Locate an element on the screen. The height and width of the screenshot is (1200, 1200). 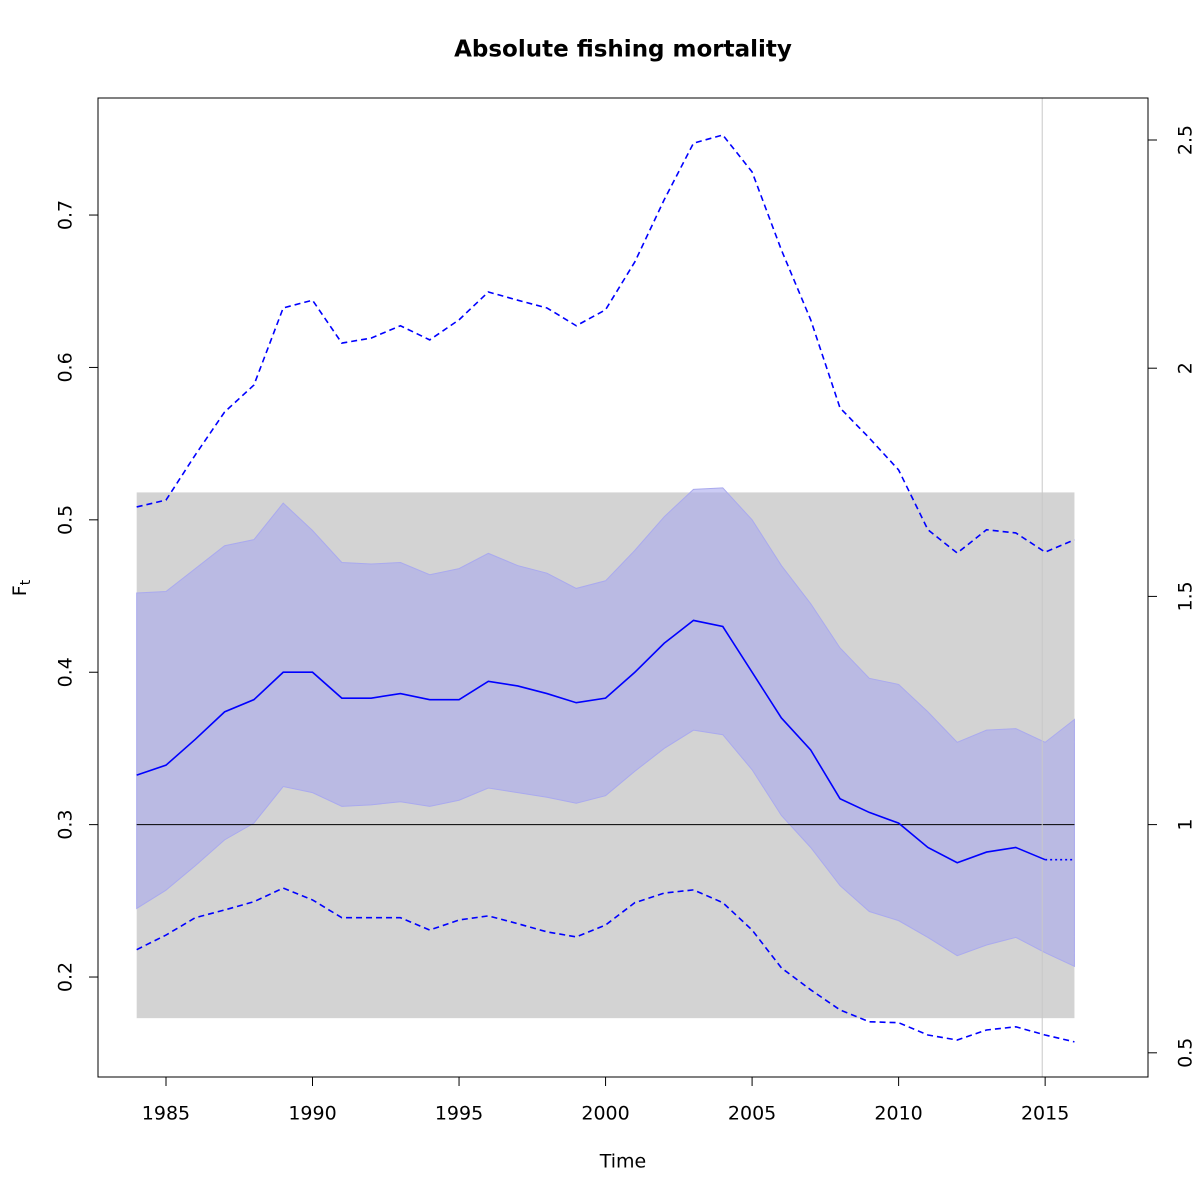
x-tick-label: 2015 is located at coordinates (1045, 1114).